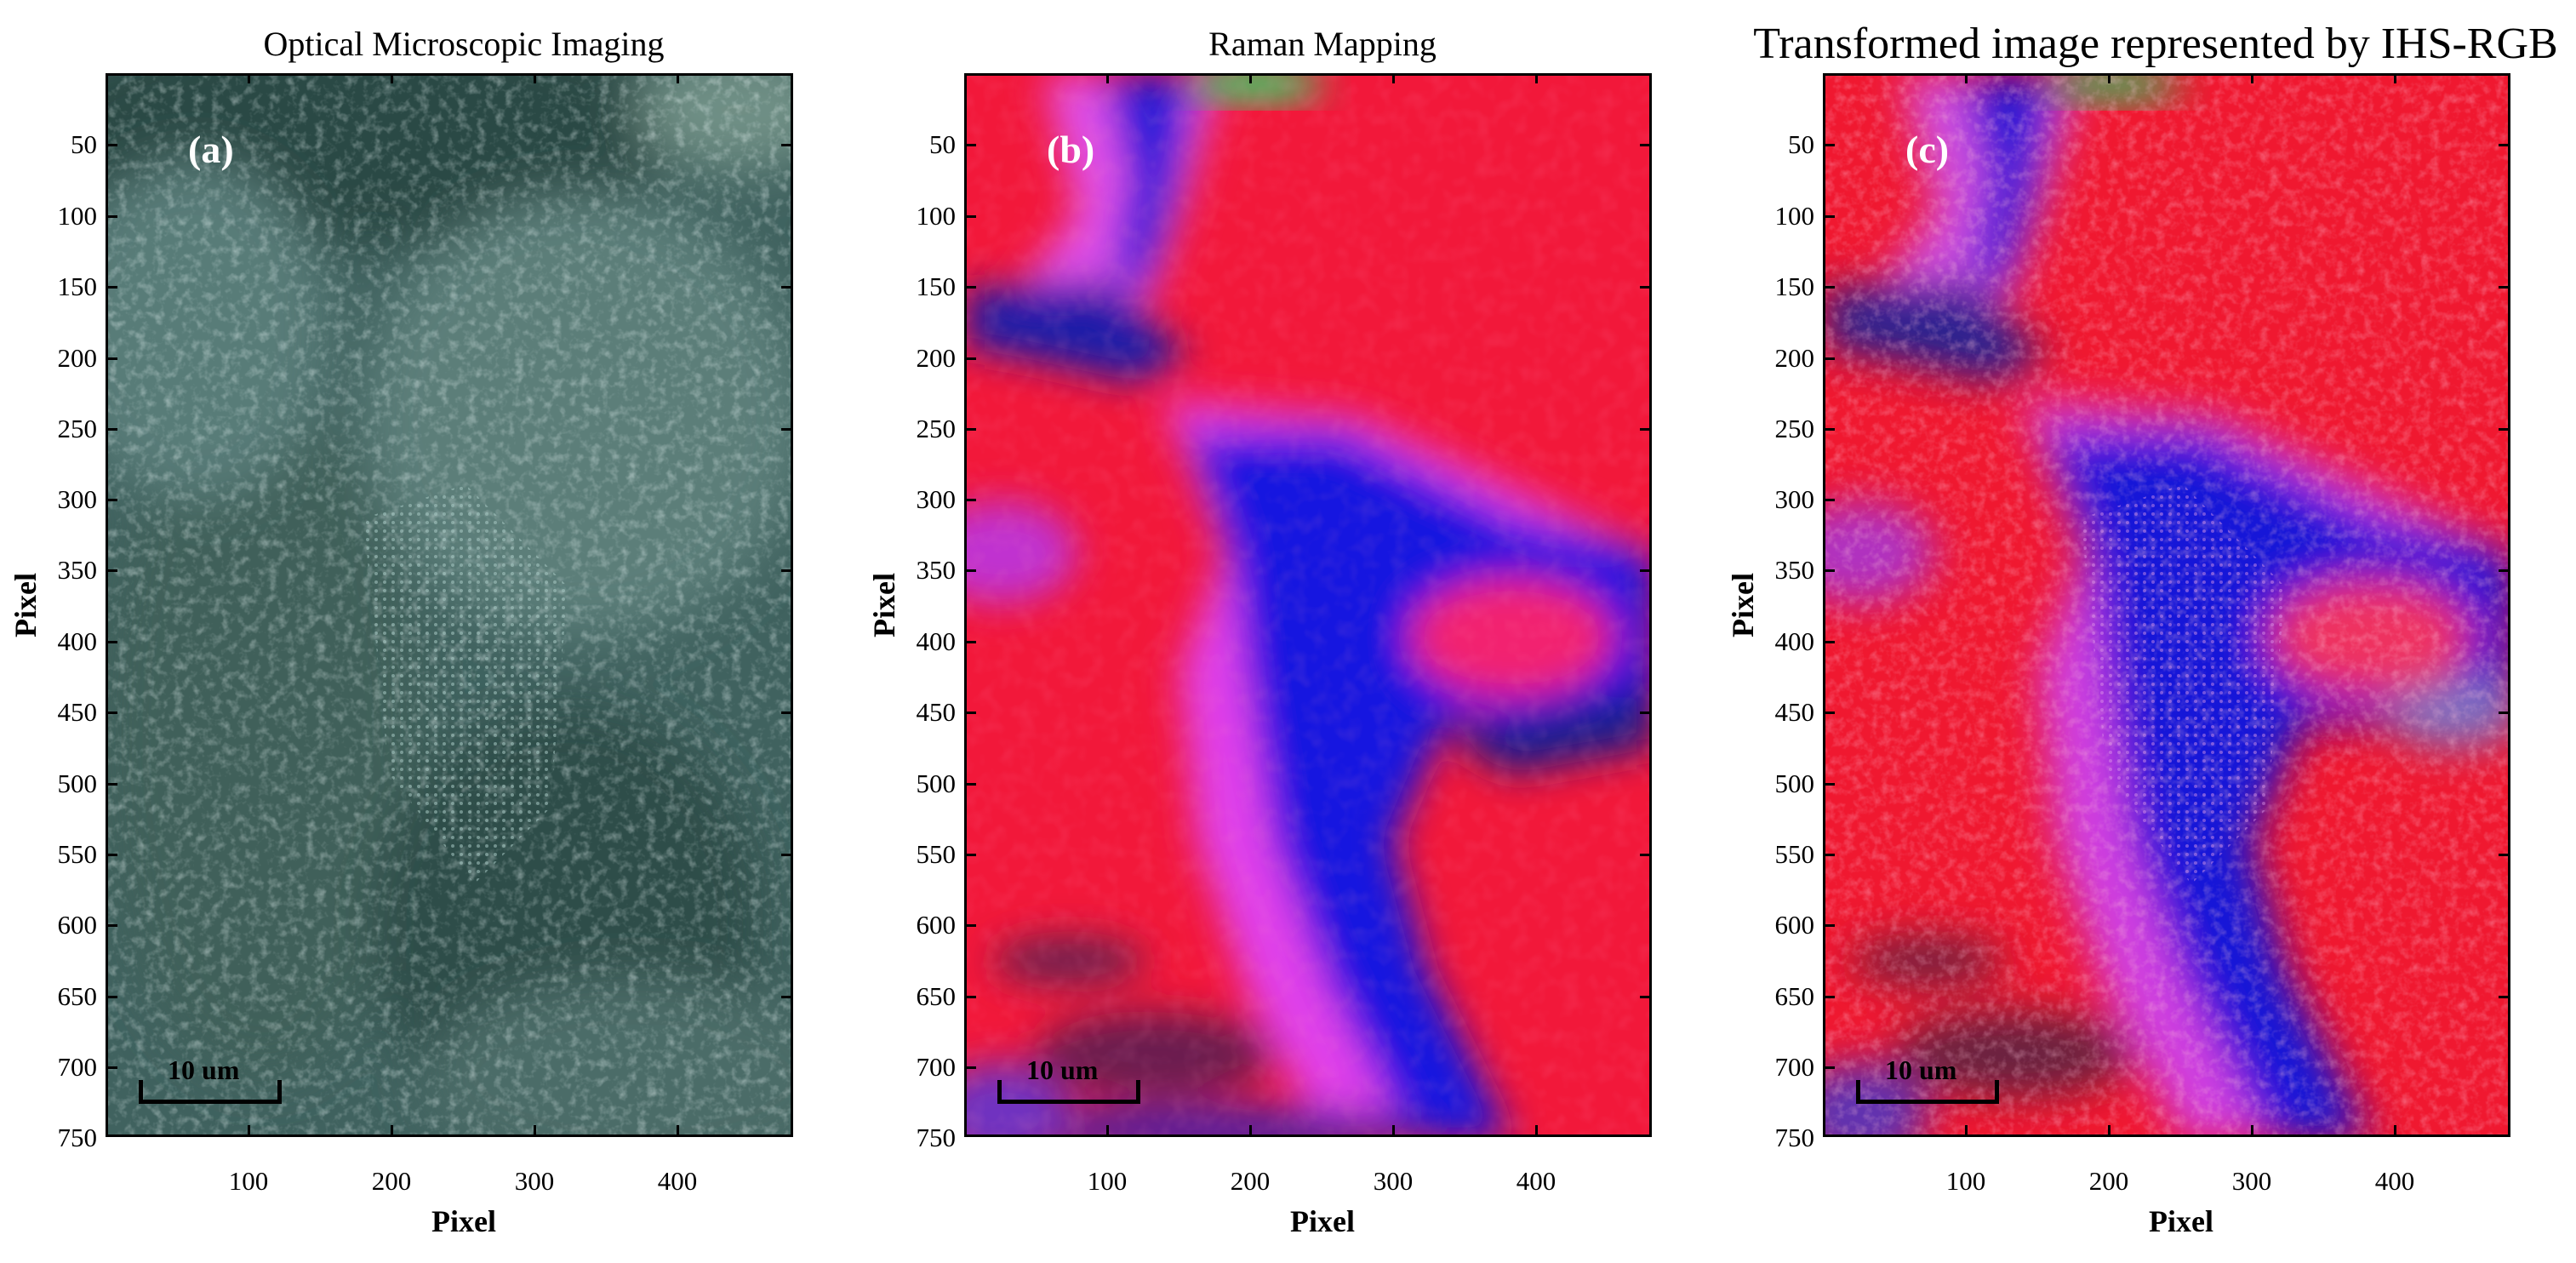 The image size is (2576, 1263). Describe the element at coordinates (248, 1181) in the screenshot. I see `xtick-label: 100` at that location.